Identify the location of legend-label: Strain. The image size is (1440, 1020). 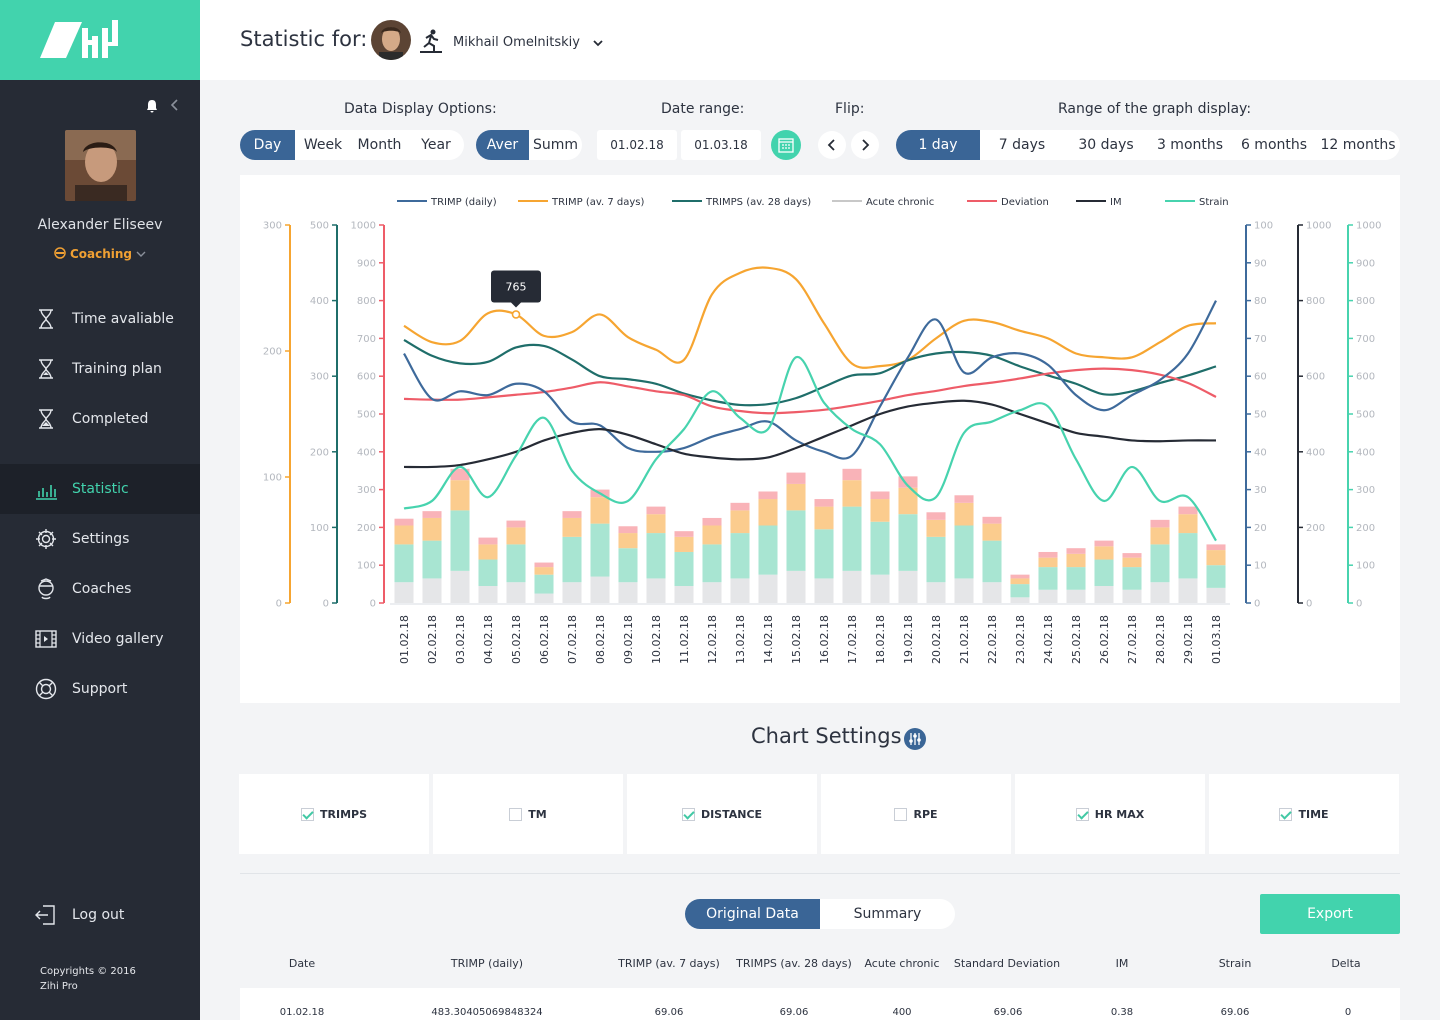
(1214, 202).